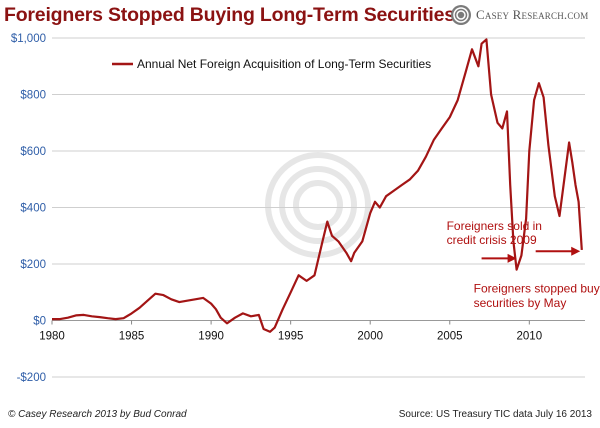  What do you see at coordinates (492, 240) in the screenshot?
I see `annotation-text: credit crisis 2009` at bounding box center [492, 240].